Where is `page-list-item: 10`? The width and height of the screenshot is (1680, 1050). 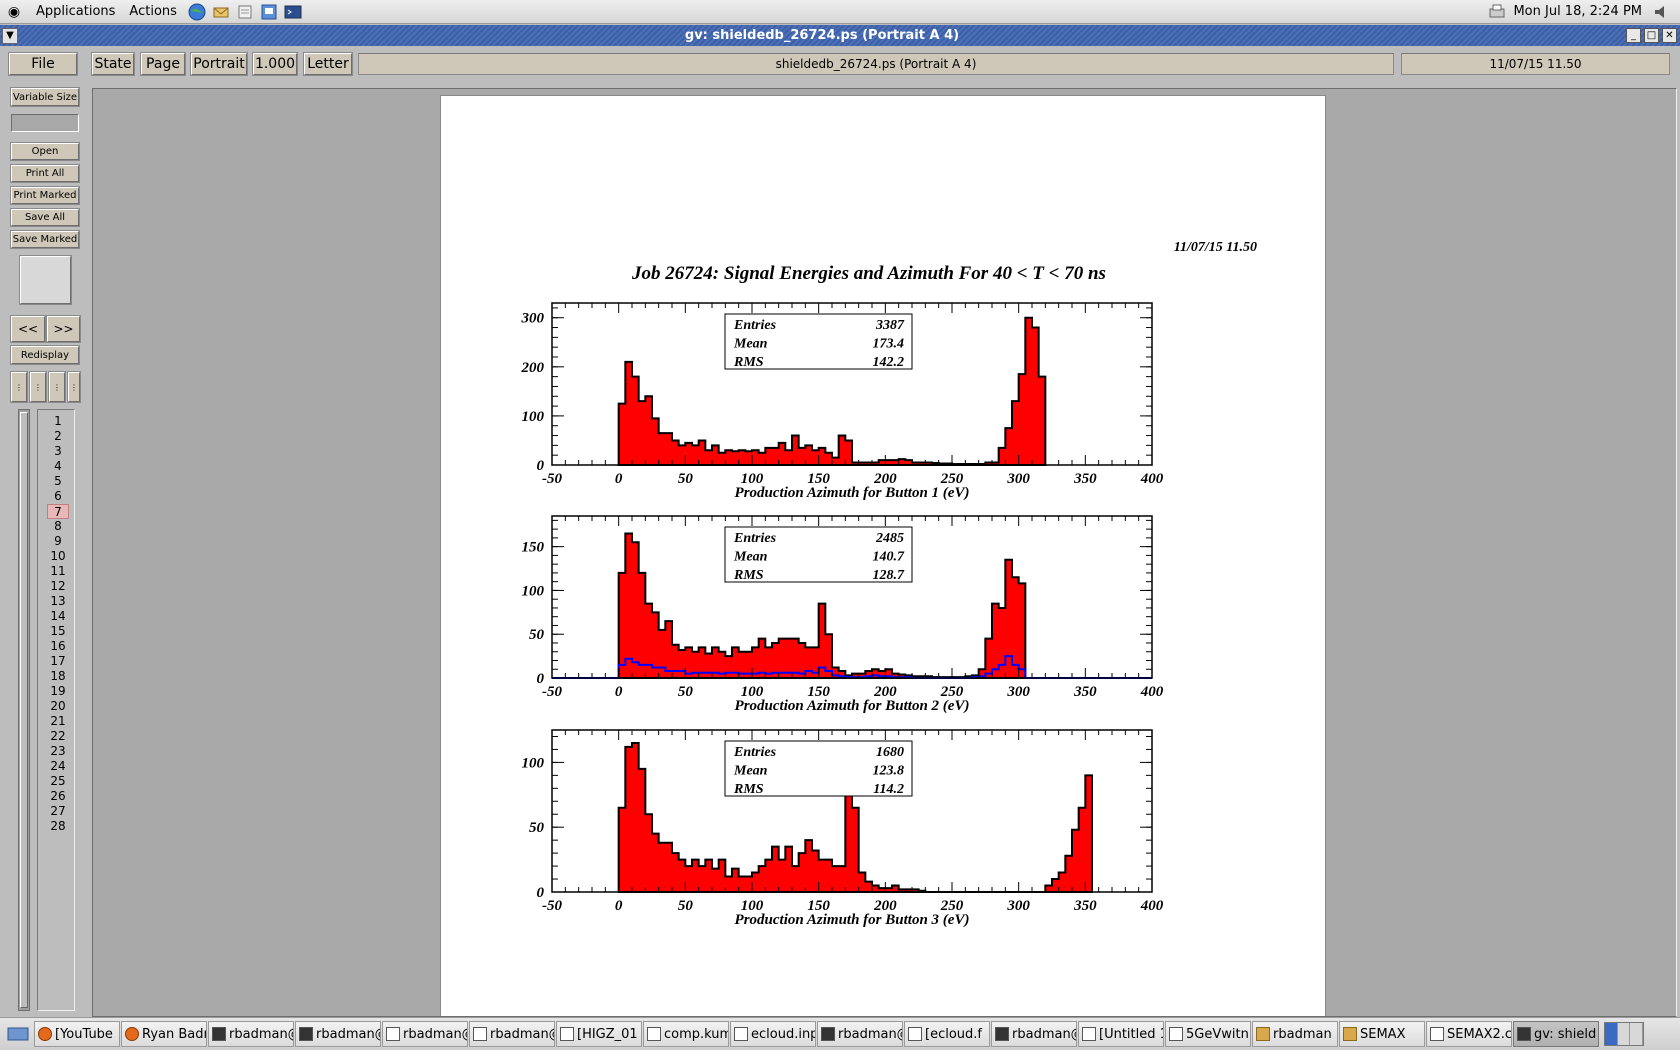
page-list-item: 10 is located at coordinates (58, 556).